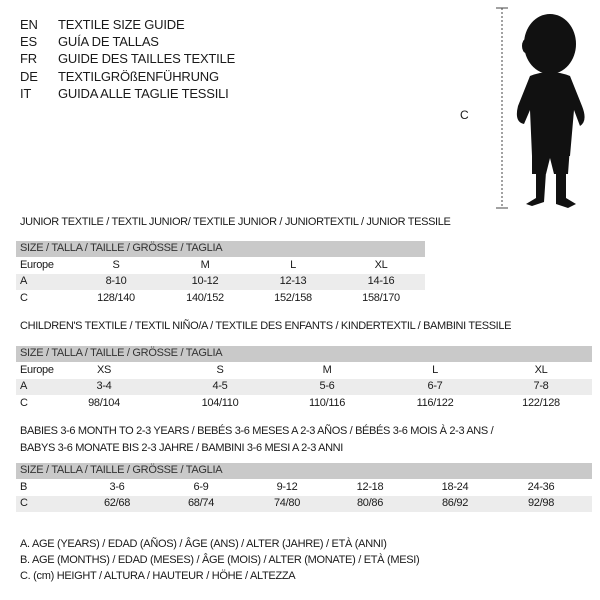 Image resolution: width=600 pixels, height=600 pixels. I want to click on table-cell: 152/158, so click(293, 297).